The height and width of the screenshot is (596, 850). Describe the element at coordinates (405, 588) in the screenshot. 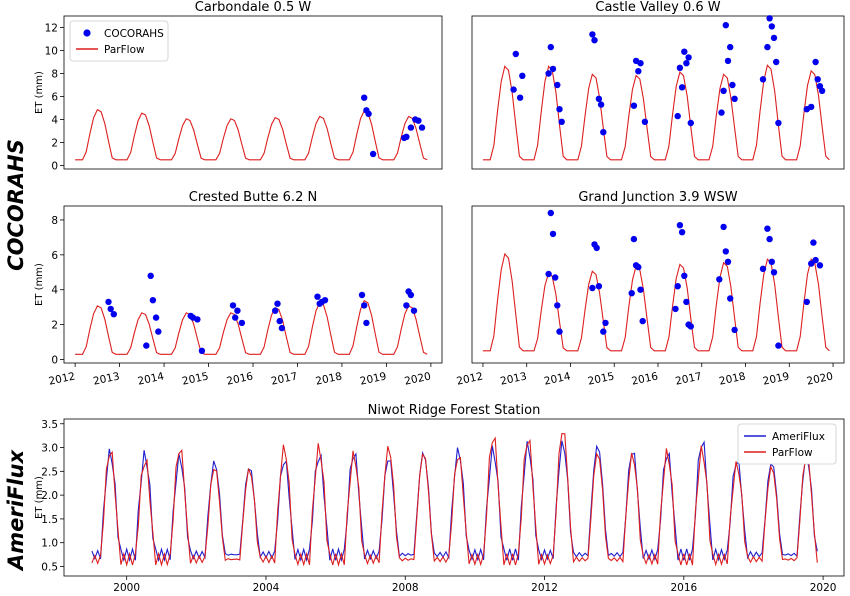

I see `x-tick-label: 2008` at that location.